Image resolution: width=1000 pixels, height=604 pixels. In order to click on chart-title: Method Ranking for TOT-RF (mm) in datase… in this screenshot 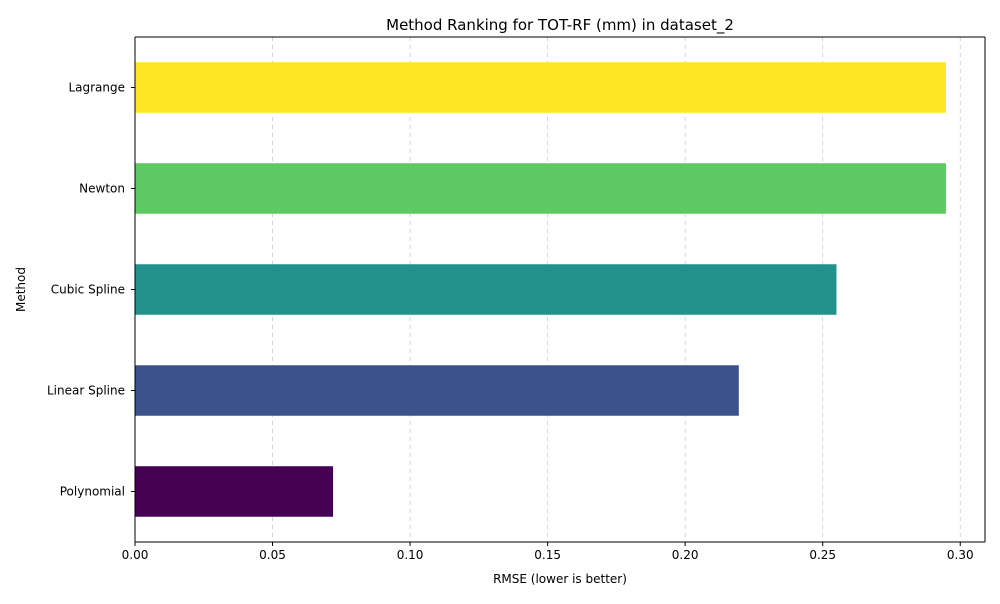, I will do `click(560, 25)`.